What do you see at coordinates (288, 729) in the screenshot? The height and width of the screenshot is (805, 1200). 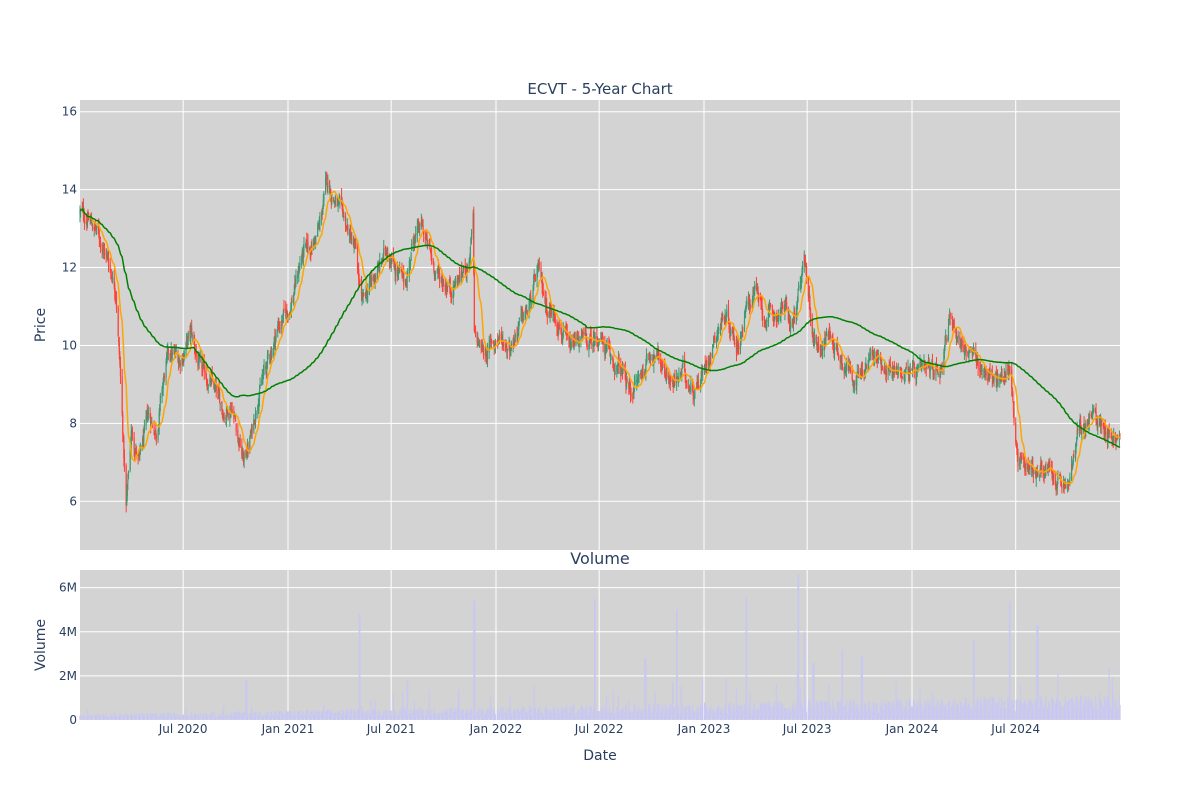 I see `date-x-tick: Jan 2021` at bounding box center [288, 729].